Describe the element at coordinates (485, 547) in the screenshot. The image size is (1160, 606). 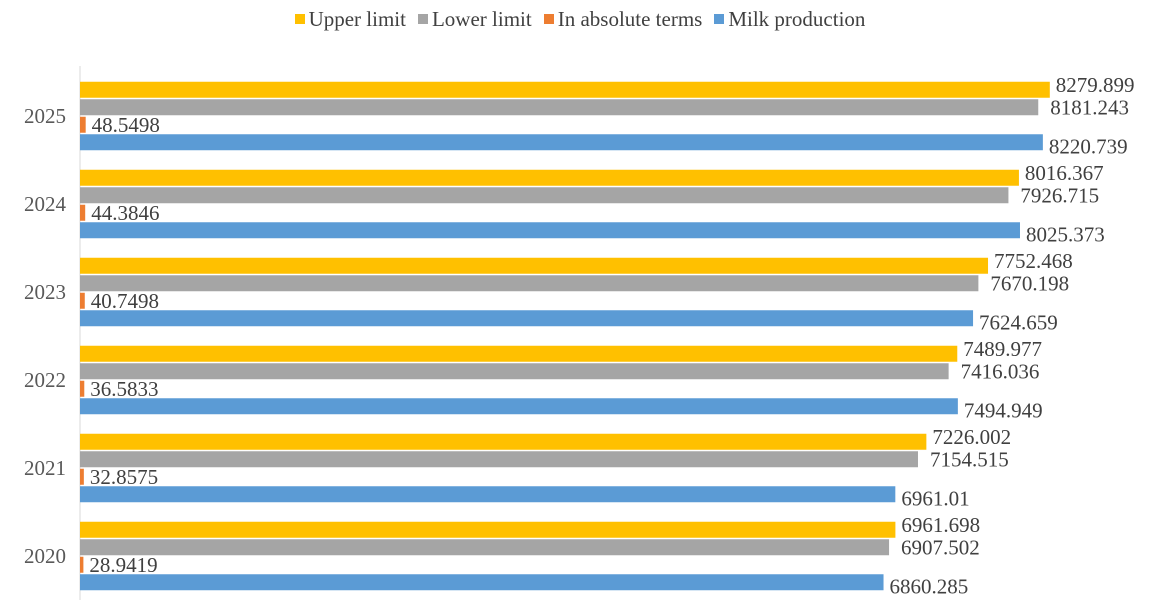
I see `bar-lower-limit-2020` at that location.